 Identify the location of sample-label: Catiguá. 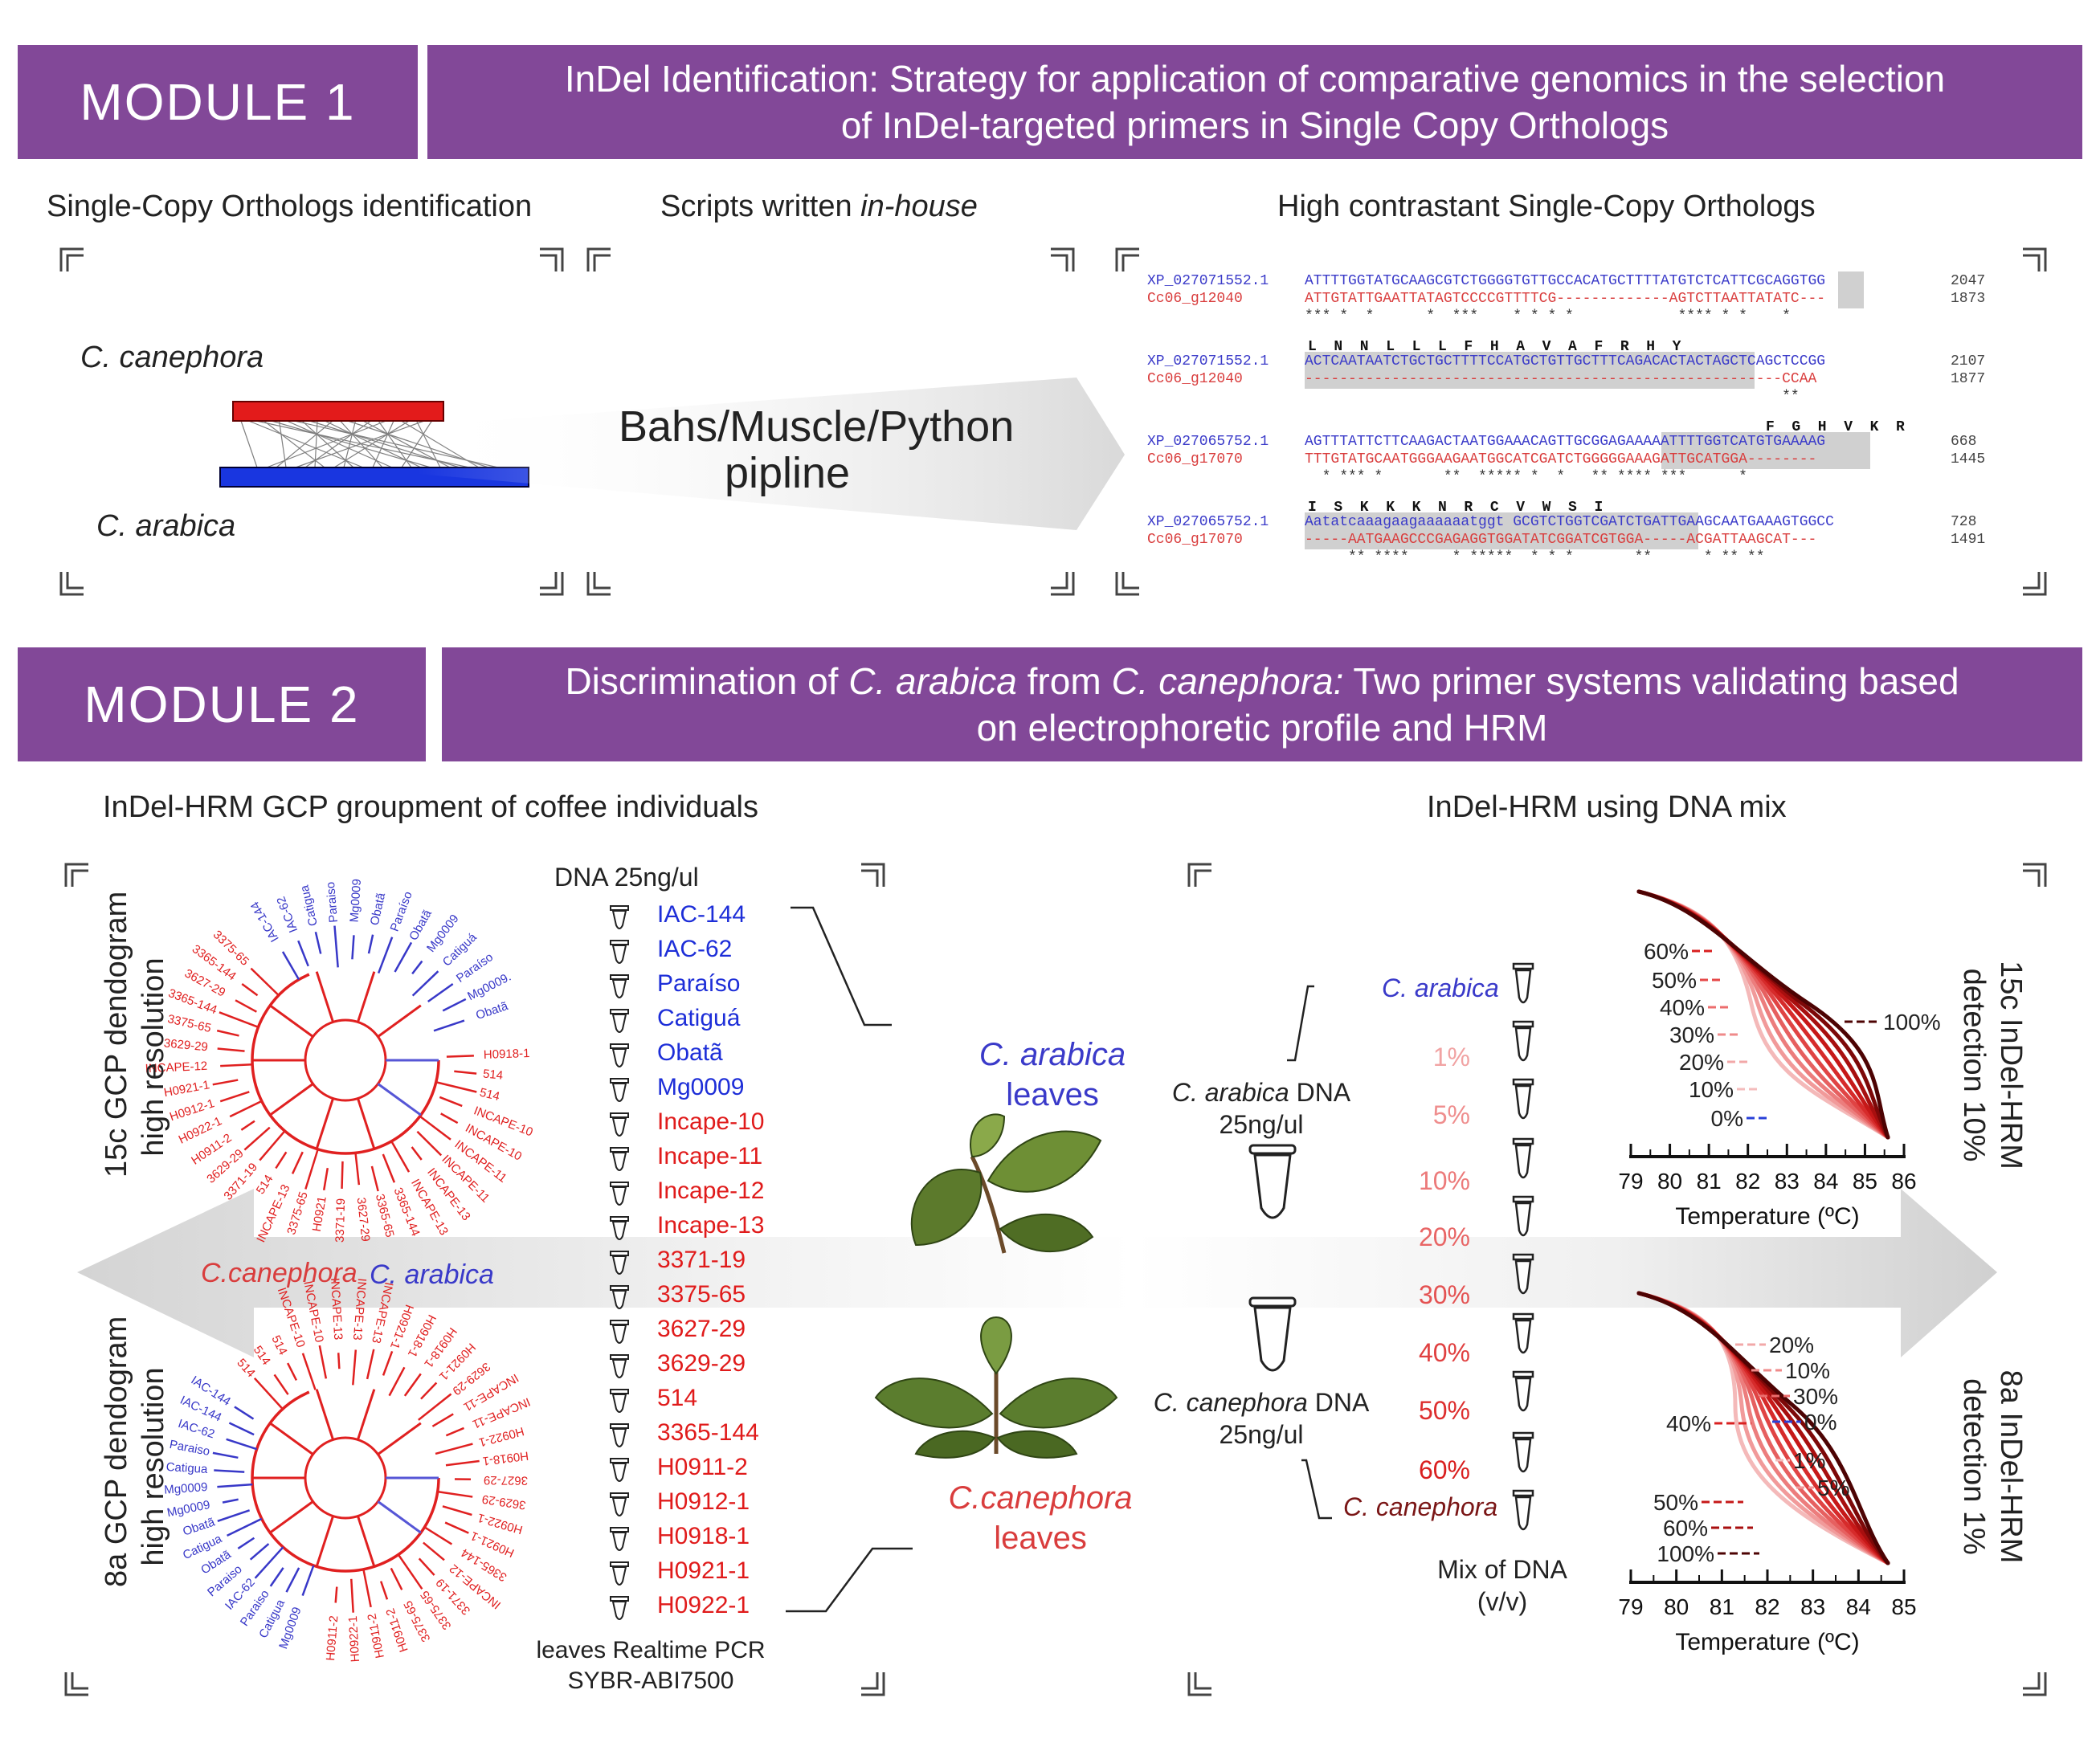
(699, 1018).